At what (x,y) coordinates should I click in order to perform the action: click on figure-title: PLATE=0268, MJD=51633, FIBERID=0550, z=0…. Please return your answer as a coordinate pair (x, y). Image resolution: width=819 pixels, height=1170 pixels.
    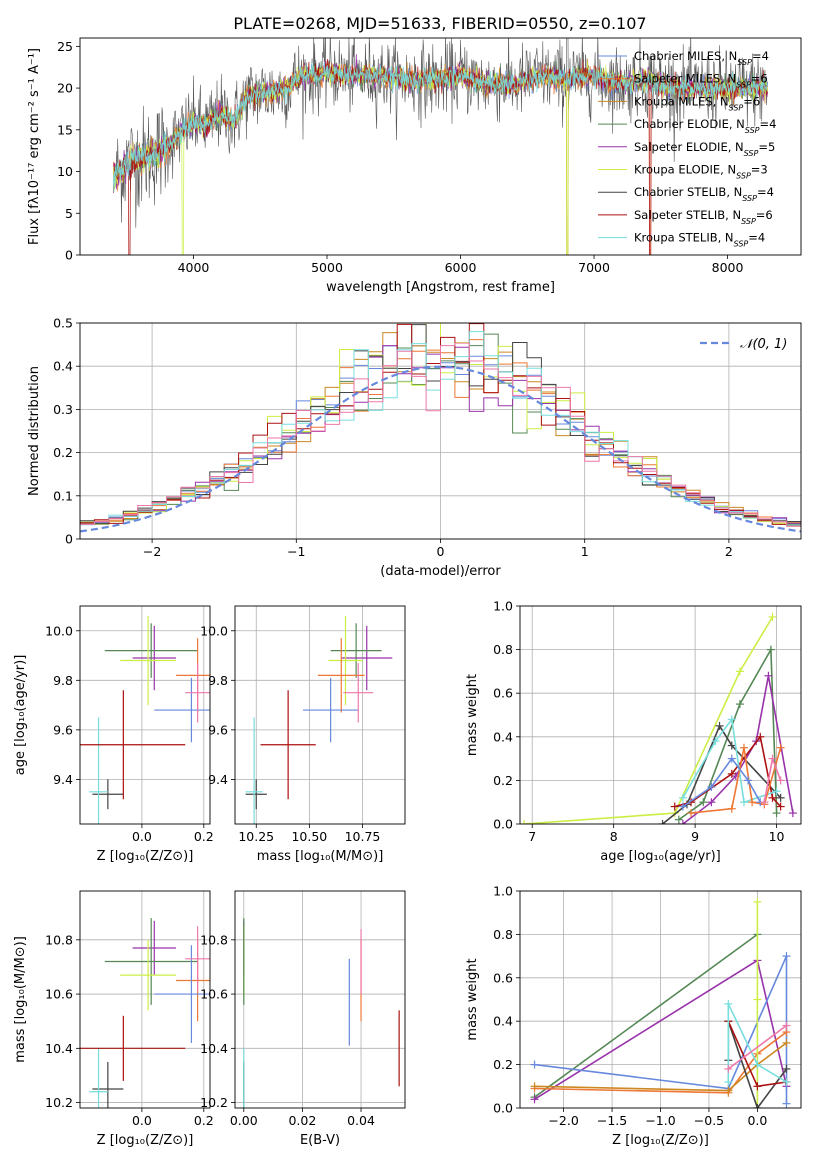
    Looking at the image, I should click on (439, 23).